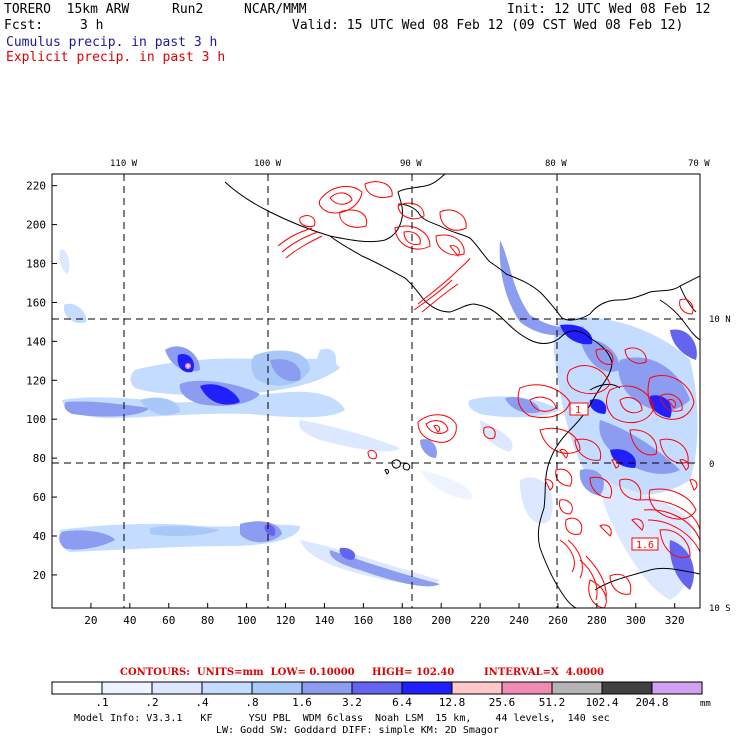  I want to click on lon-label-90w: 90 W, so click(411, 164).